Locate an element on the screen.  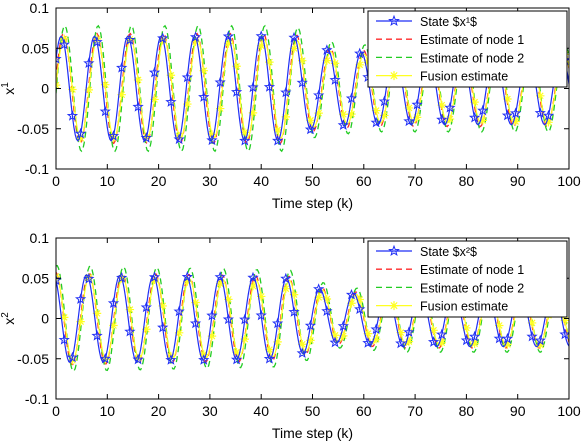
y-tick-label: -0.05 is located at coordinates (33, 359).